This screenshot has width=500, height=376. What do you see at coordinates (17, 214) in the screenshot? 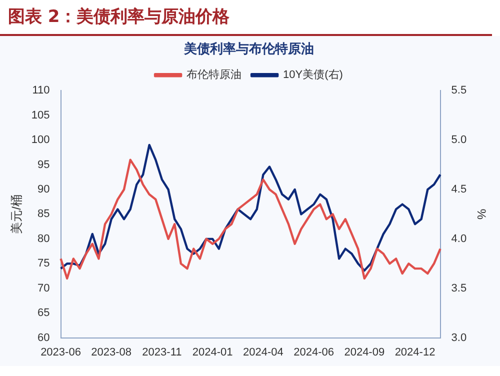
I see `y-axis-title: 美元/桶` at bounding box center [17, 214].